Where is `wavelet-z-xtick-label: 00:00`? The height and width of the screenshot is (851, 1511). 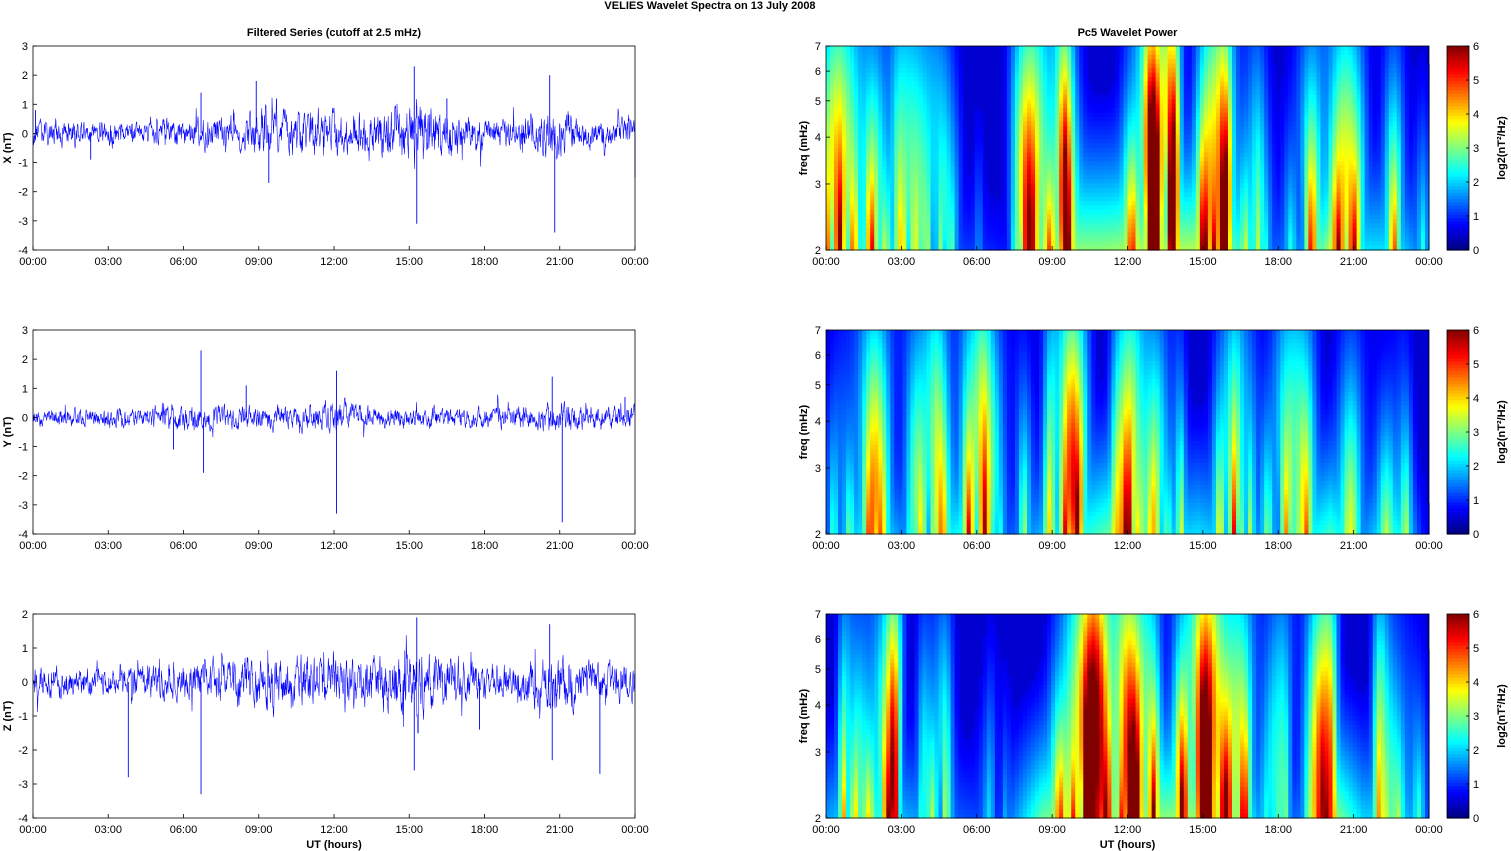 wavelet-z-xtick-label: 00:00 is located at coordinates (826, 830).